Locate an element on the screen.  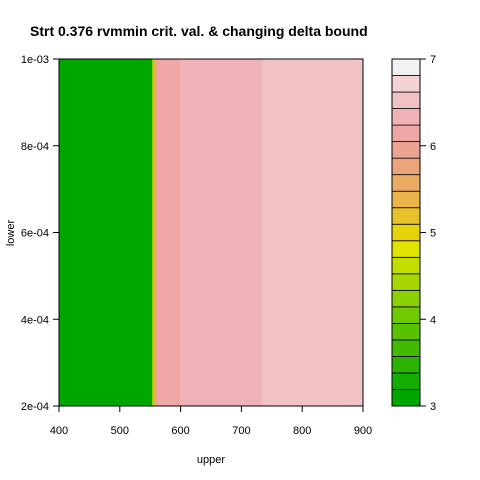
x-tick-label: 400 is located at coordinates (59, 431).